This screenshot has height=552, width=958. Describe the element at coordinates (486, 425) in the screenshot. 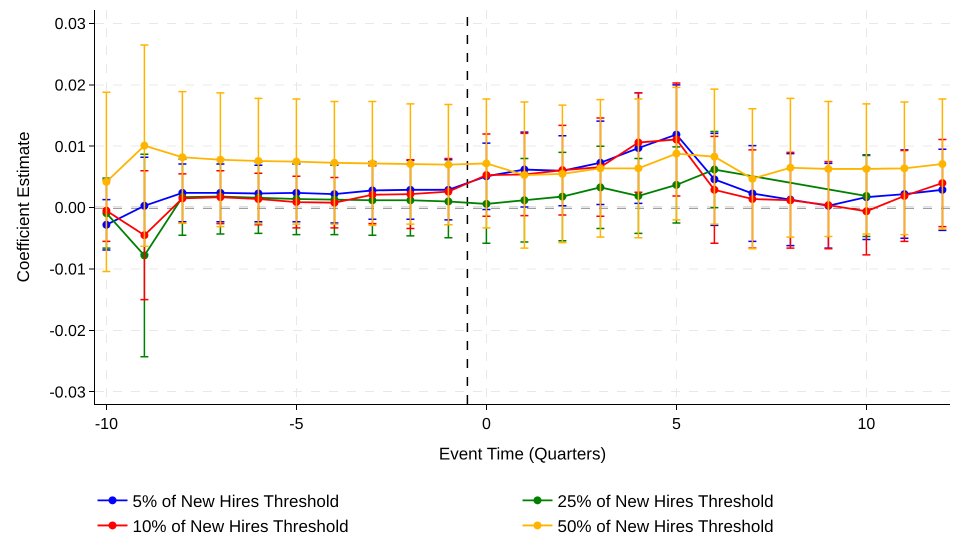

I see `x-tick-label: 0` at that location.